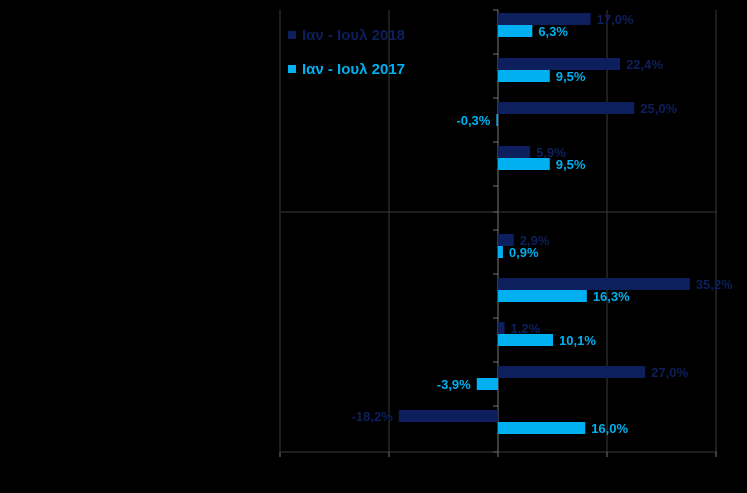  Describe the element at coordinates (524, 252) in the screenshot. I see `data-label-2017: 0,9%` at that location.